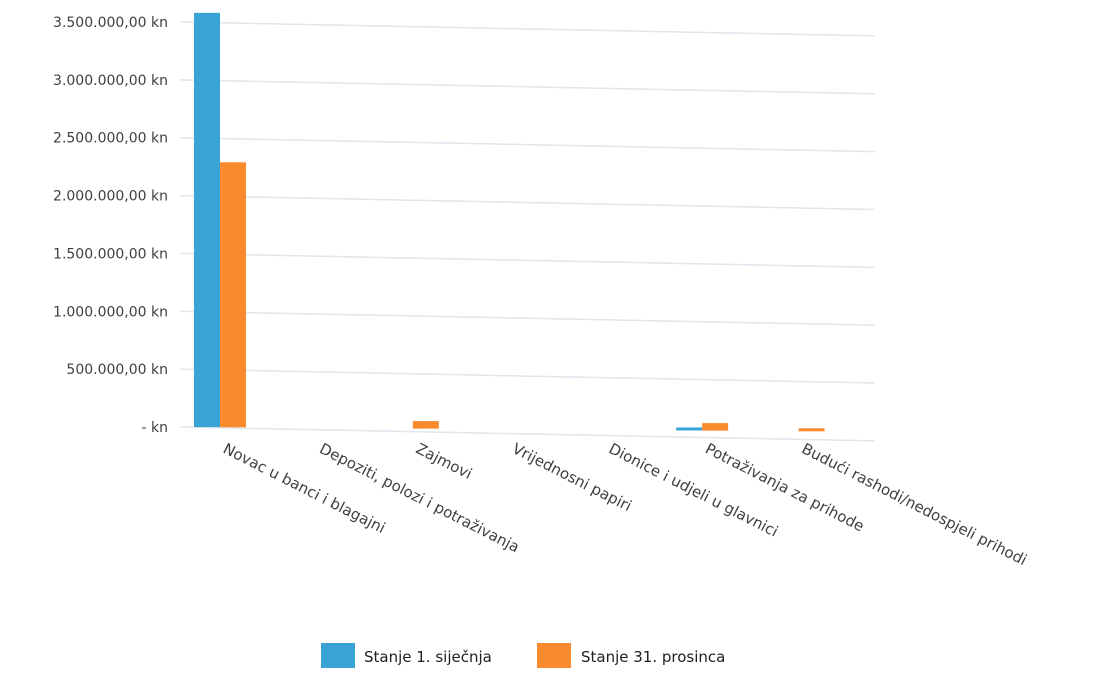 The width and height of the screenshot is (1096, 682). Describe the element at coordinates (523, 655) in the screenshot. I see `legend: Stanje 1. siječnja Stanje 31. prosinca` at that location.